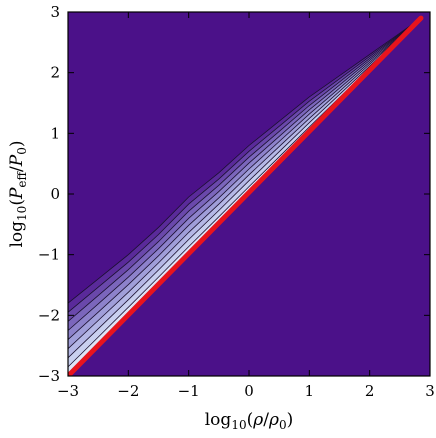  Describe the element at coordinates (430, 391) in the screenshot. I see `x-tick-label: 3` at that location.